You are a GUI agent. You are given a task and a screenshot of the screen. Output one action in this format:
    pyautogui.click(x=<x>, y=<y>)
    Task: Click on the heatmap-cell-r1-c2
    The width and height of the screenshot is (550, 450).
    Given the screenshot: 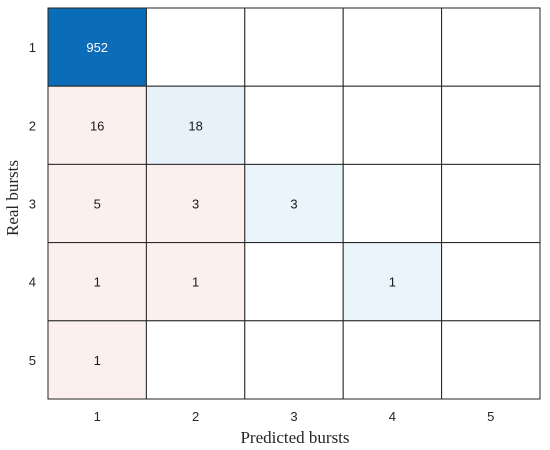 What is the action you would take?
    pyautogui.click(x=195, y=47)
    